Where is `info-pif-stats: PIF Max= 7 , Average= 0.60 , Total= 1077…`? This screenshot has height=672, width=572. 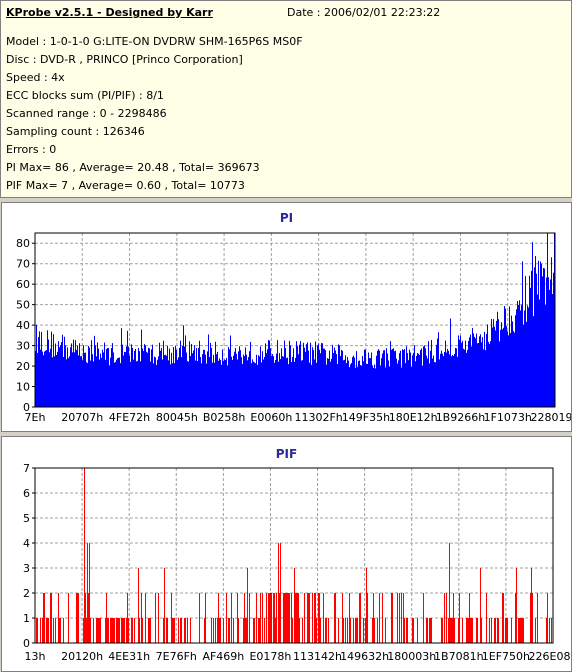 info-pif-stats: PIF Max= 7 , Average= 0.60 , Total= 1077… is located at coordinates (125, 185).